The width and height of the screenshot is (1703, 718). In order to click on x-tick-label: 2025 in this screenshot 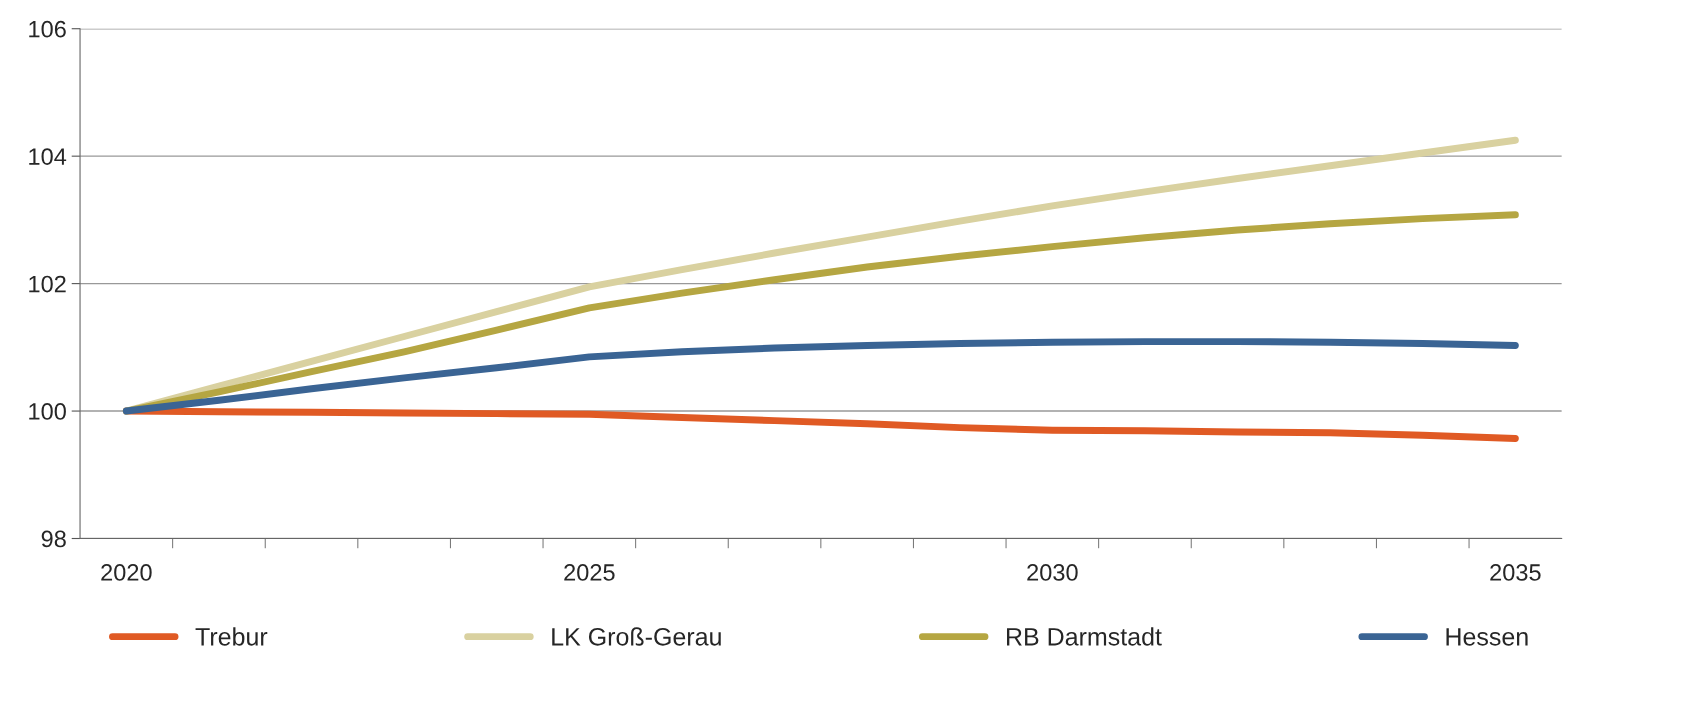, I will do `click(589, 572)`.